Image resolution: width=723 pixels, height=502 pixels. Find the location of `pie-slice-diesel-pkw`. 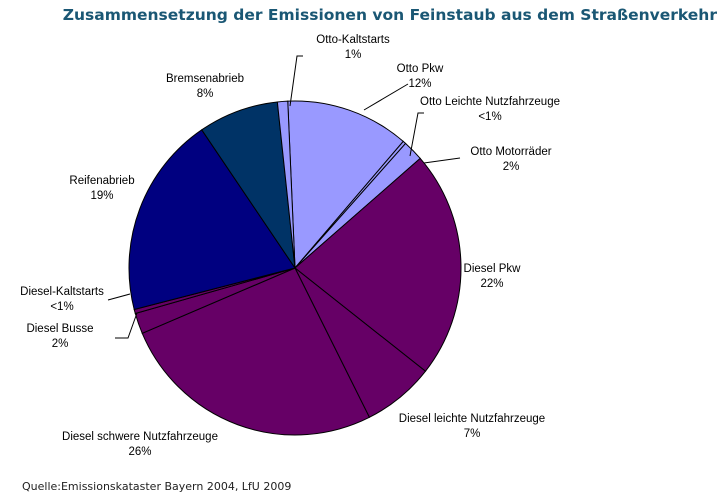

pie-slice-diesel-pkw is located at coordinates (378, 264).